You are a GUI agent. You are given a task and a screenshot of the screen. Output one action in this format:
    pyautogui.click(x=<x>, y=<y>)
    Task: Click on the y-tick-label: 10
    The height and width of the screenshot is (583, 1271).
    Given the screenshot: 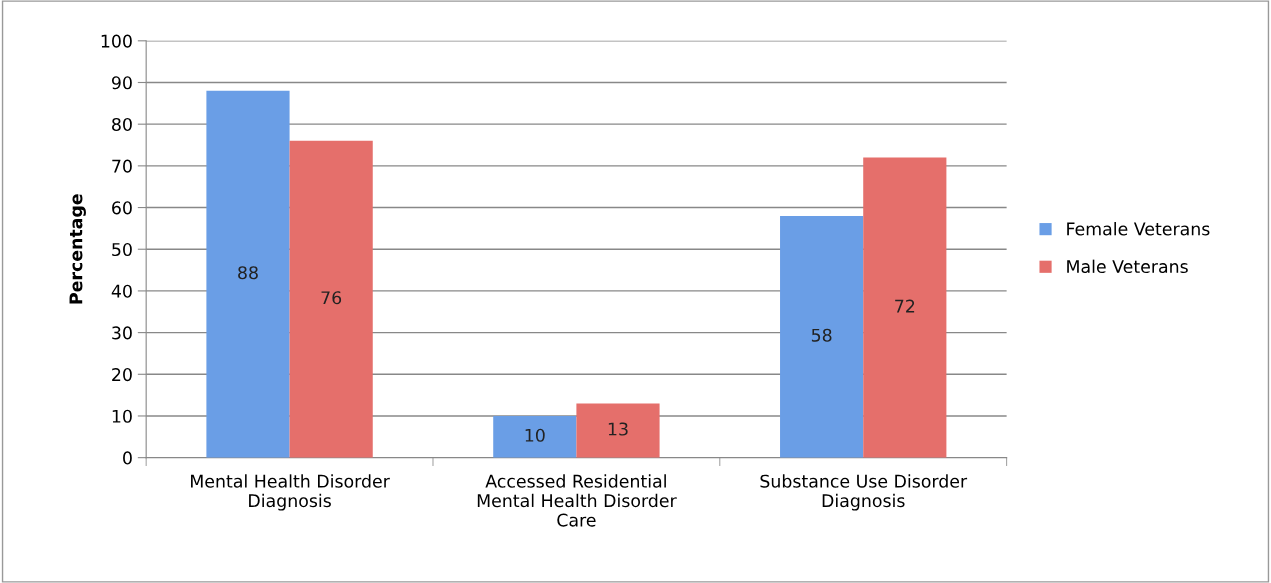 What is the action you would take?
    pyautogui.click(x=122, y=416)
    